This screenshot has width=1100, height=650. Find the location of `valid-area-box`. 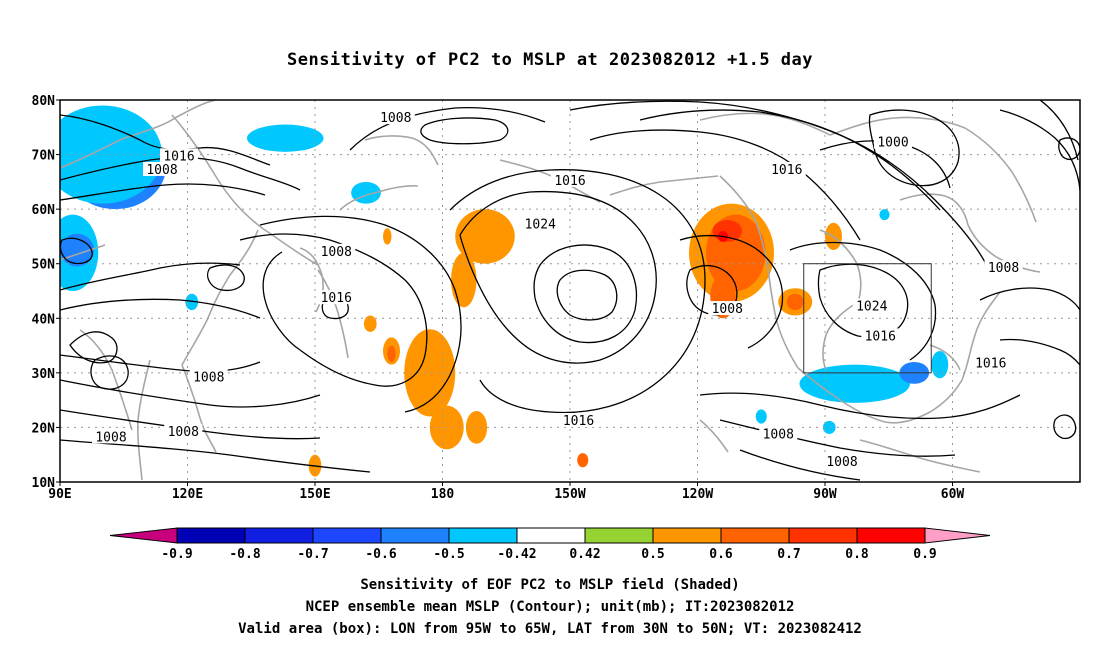

valid-area-box is located at coordinates (867, 318).